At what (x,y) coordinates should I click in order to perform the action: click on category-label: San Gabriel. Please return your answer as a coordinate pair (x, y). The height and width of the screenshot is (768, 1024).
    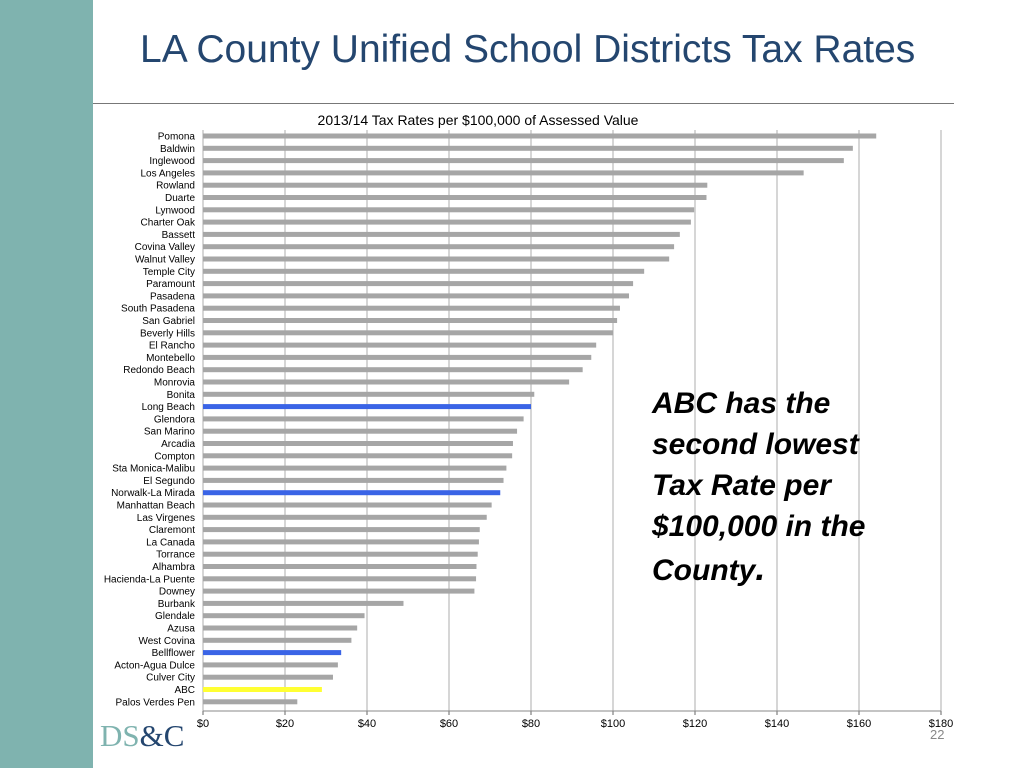
    Looking at the image, I should click on (168, 321).